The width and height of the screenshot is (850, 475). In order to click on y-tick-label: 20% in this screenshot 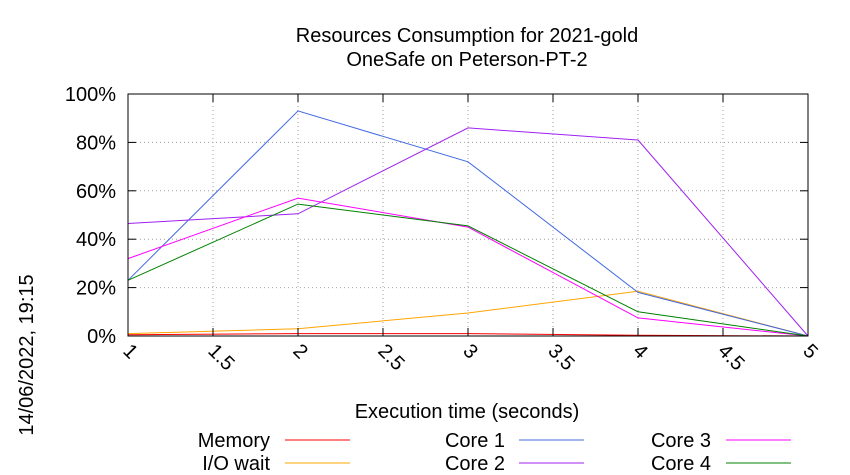, I will do `click(96, 289)`.